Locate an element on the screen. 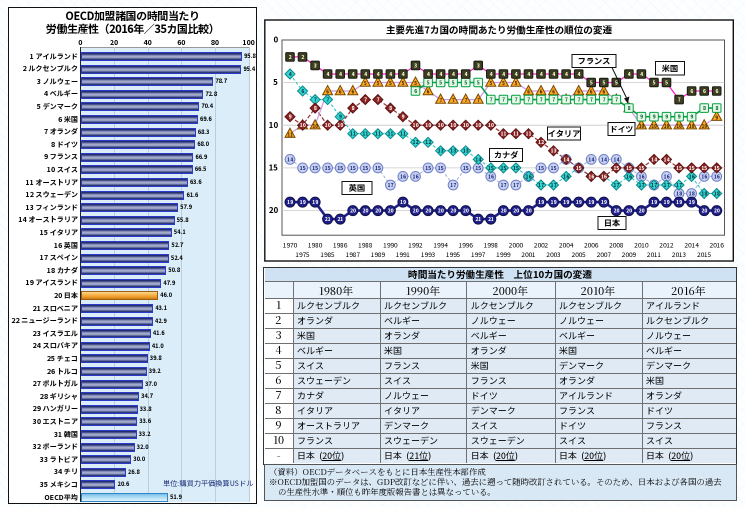  svg-text: フランス is located at coordinates (594, 61).